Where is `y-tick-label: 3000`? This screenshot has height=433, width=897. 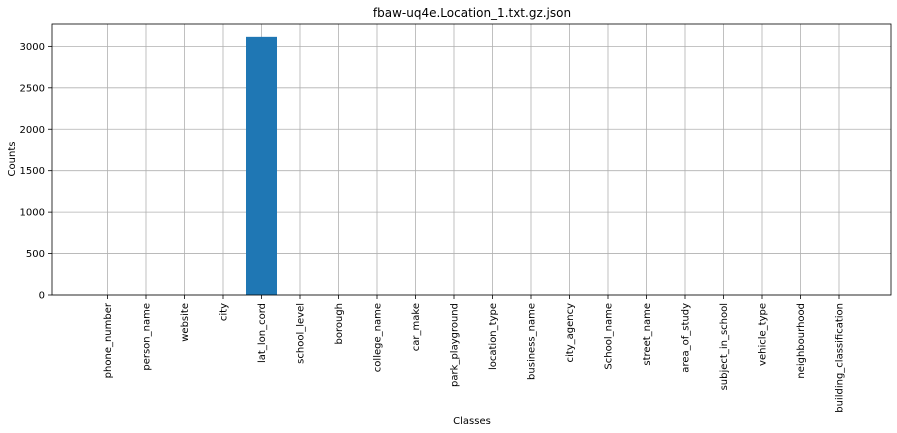 y-tick-label: 3000 is located at coordinates (32, 47).